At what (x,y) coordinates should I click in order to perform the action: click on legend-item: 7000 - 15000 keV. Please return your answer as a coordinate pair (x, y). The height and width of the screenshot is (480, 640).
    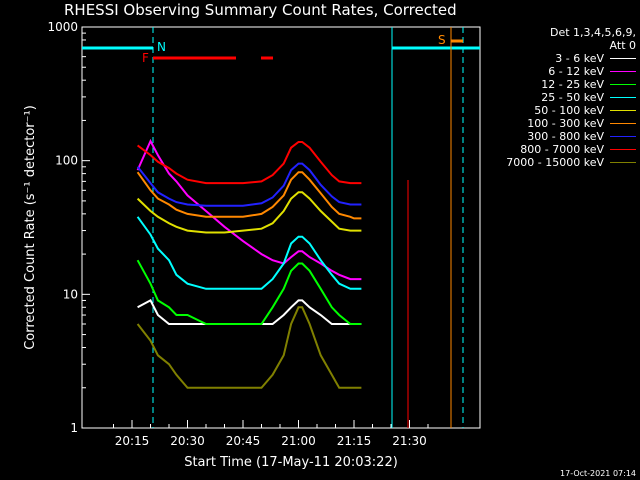
    Looking at the image, I should click on (556, 162).